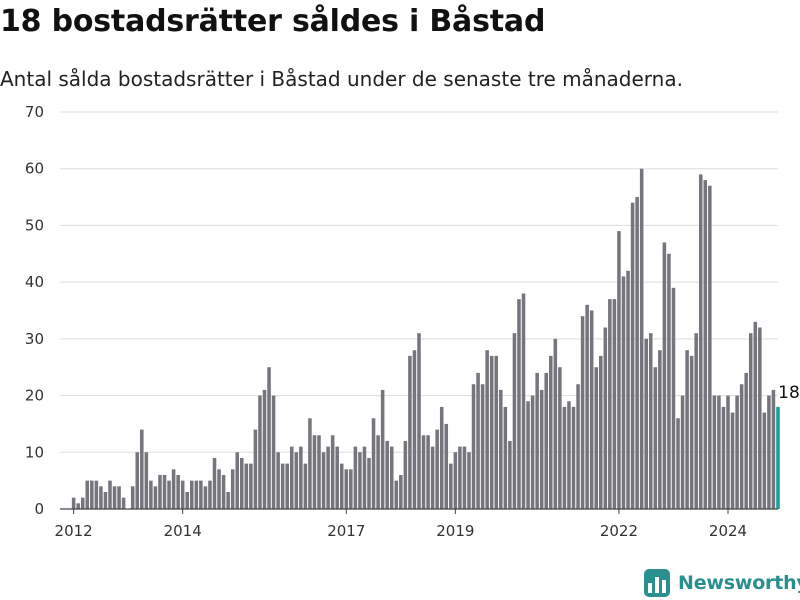 The width and height of the screenshot is (800, 600). I want to click on bar-chart-logo-icon, so click(657, 583).